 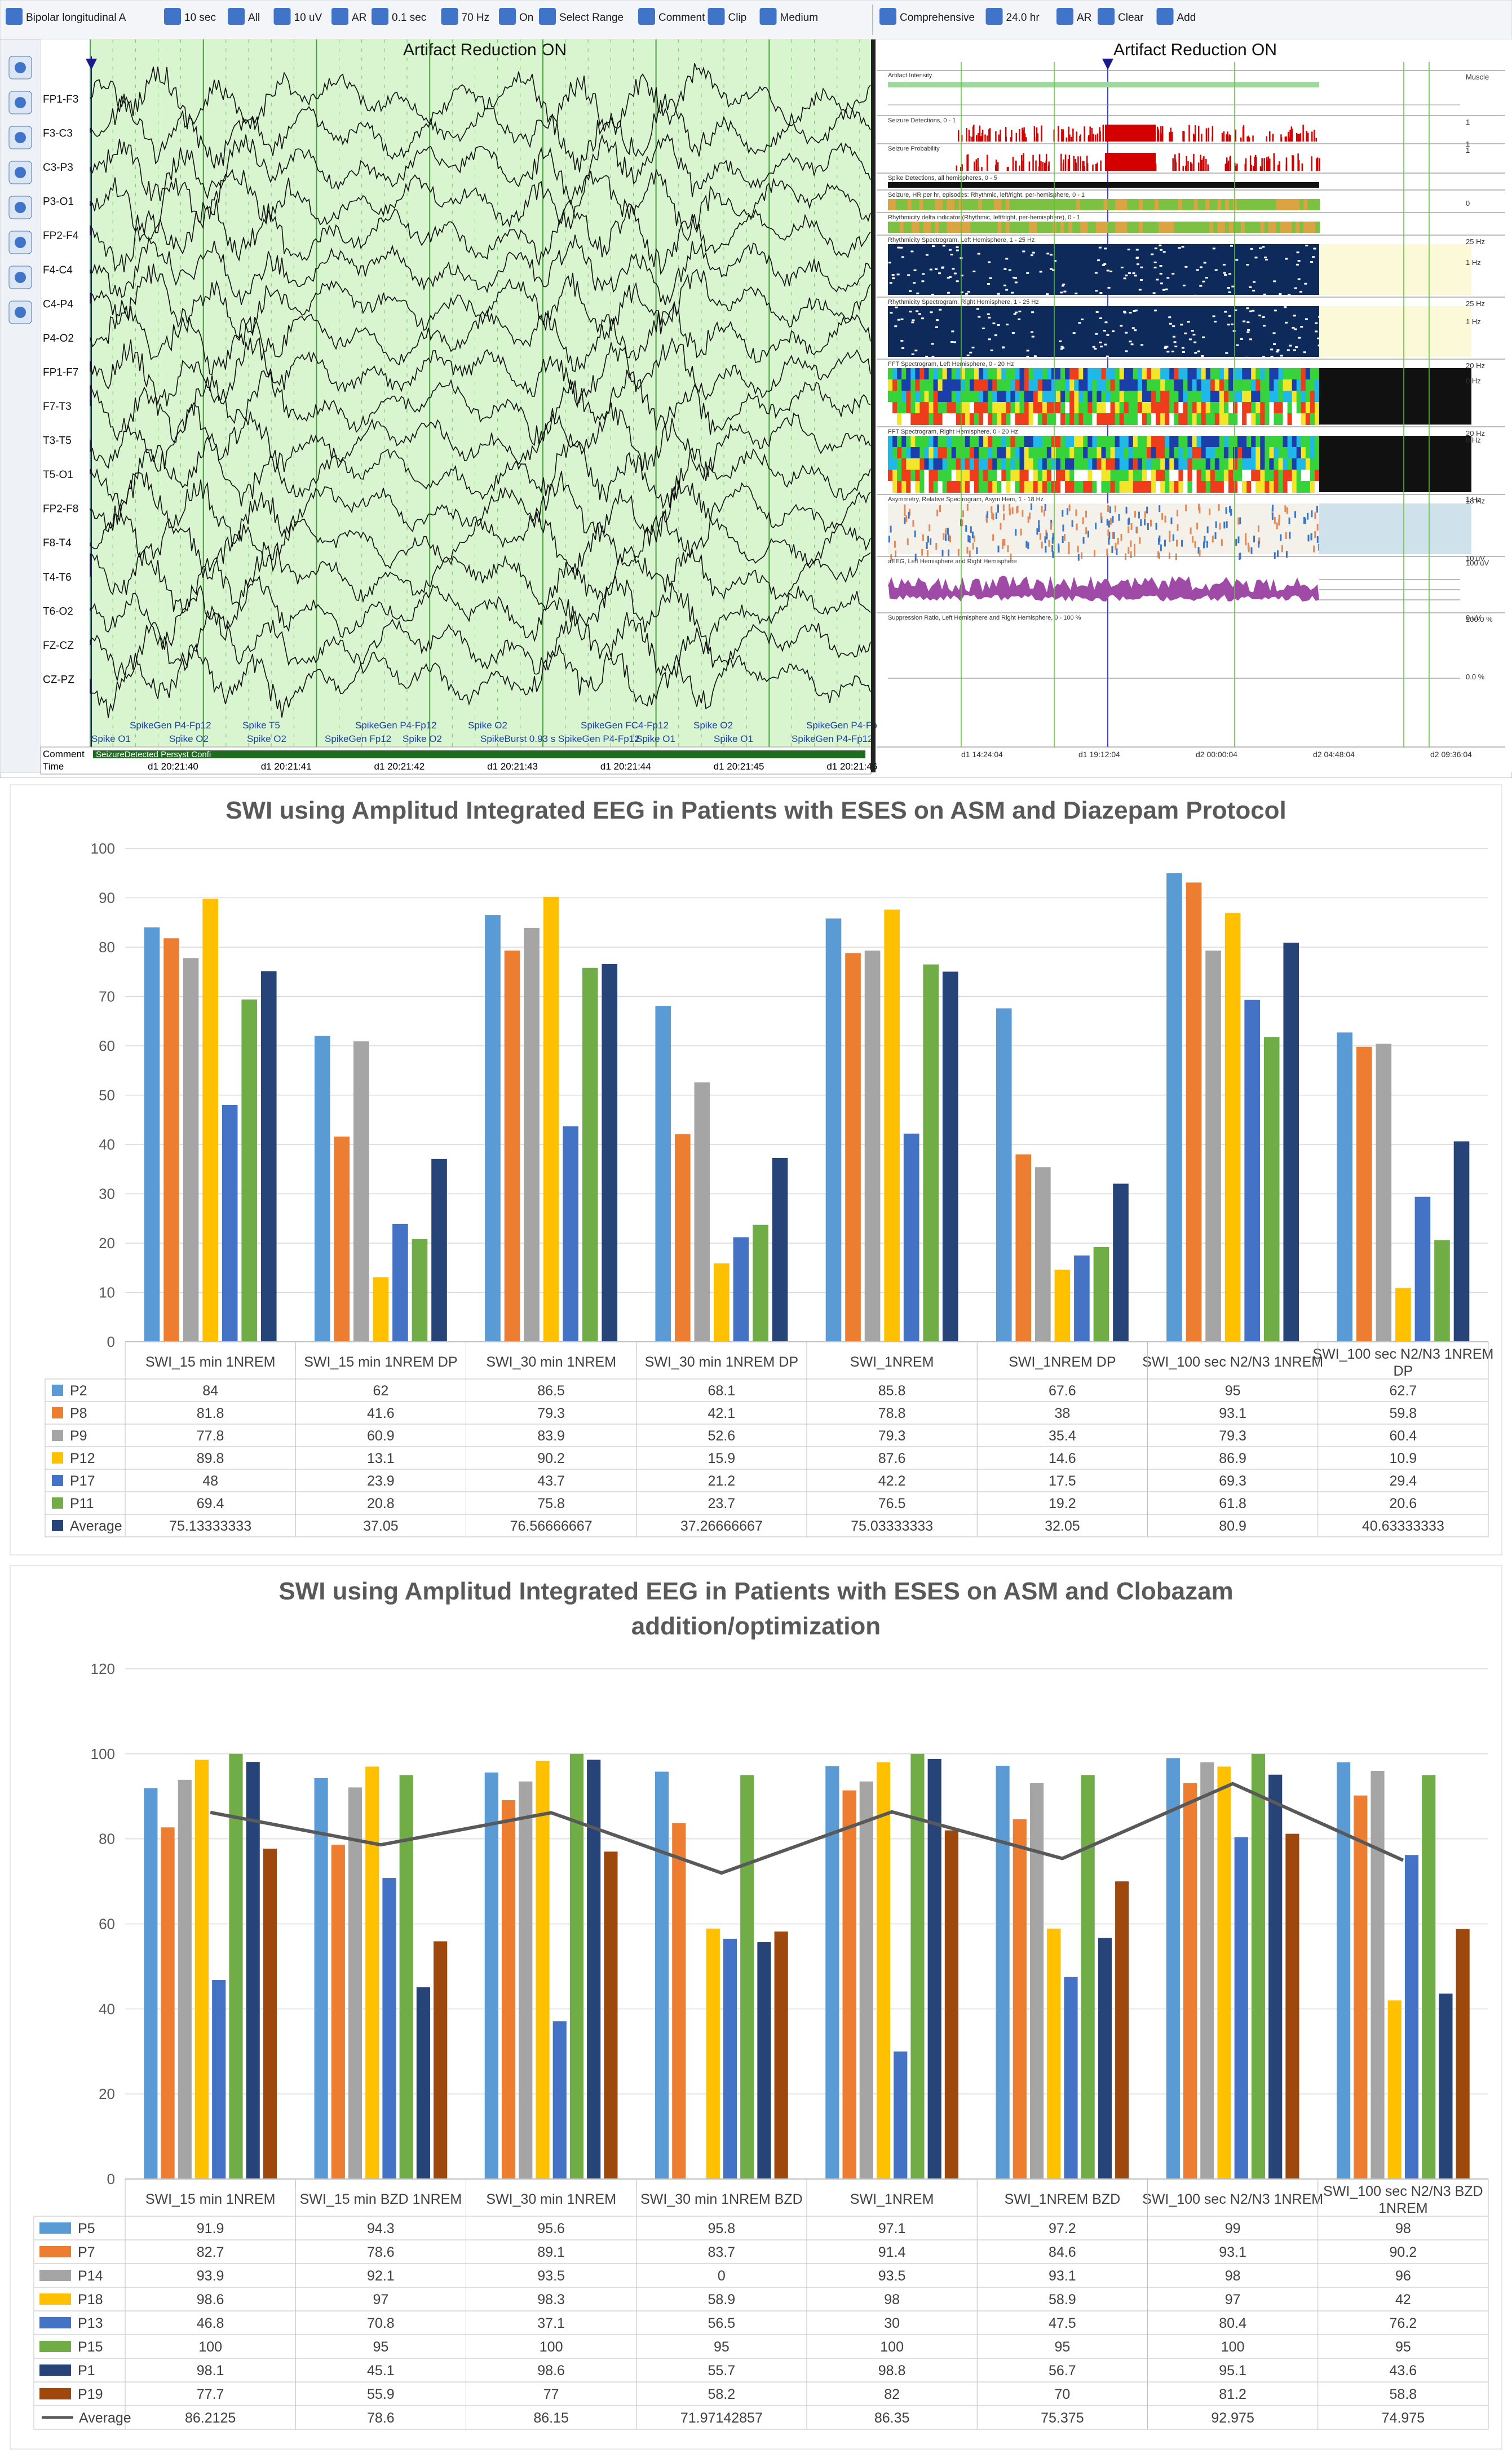 What do you see at coordinates (20, 137) in the screenshot?
I see `play-icon` at bounding box center [20, 137].